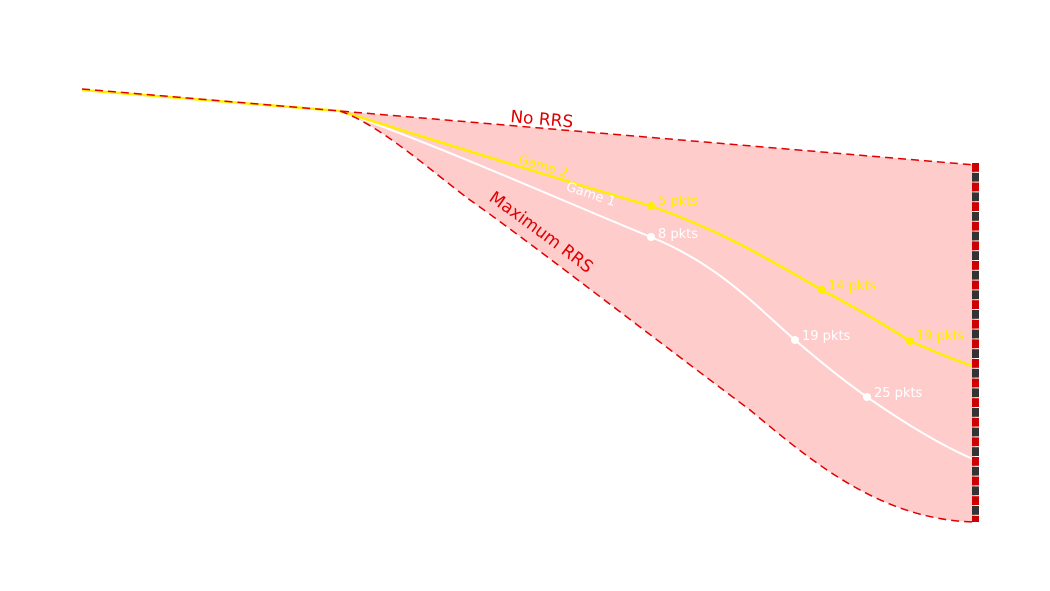  I want to click on game1-point-3-label: 25 pkts, so click(898, 393).